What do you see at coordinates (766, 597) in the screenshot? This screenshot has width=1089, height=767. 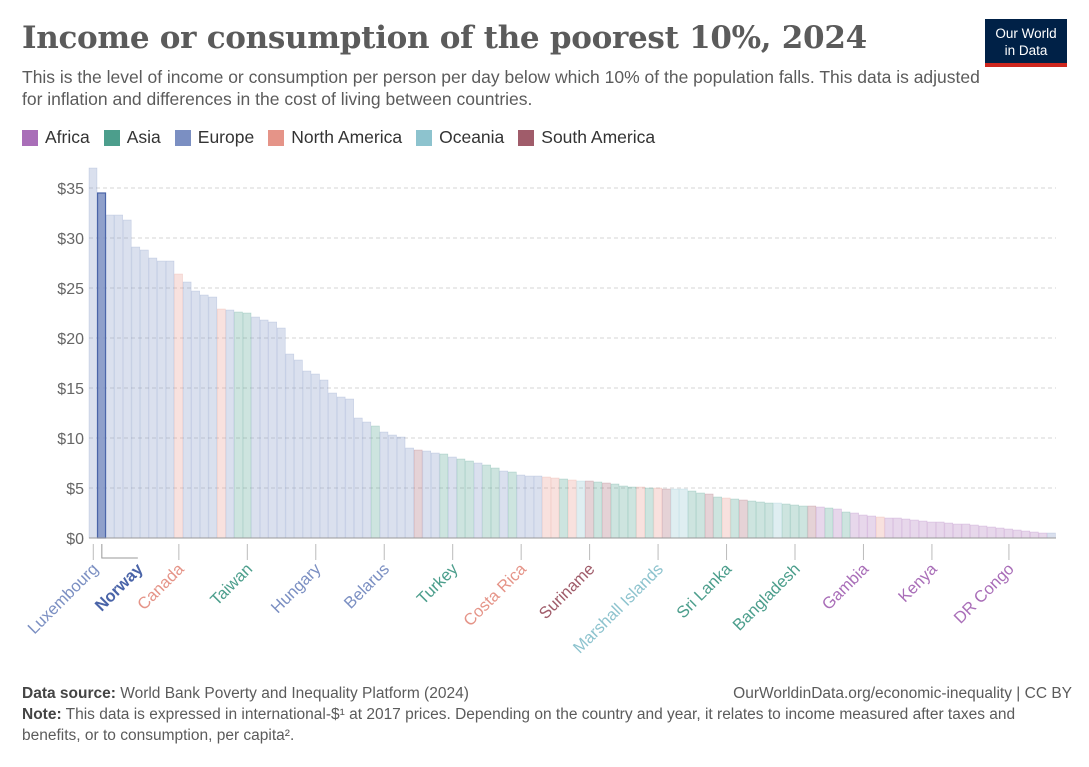 I see `x-label-bangladesh: Bangladesh` at bounding box center [766, 597].